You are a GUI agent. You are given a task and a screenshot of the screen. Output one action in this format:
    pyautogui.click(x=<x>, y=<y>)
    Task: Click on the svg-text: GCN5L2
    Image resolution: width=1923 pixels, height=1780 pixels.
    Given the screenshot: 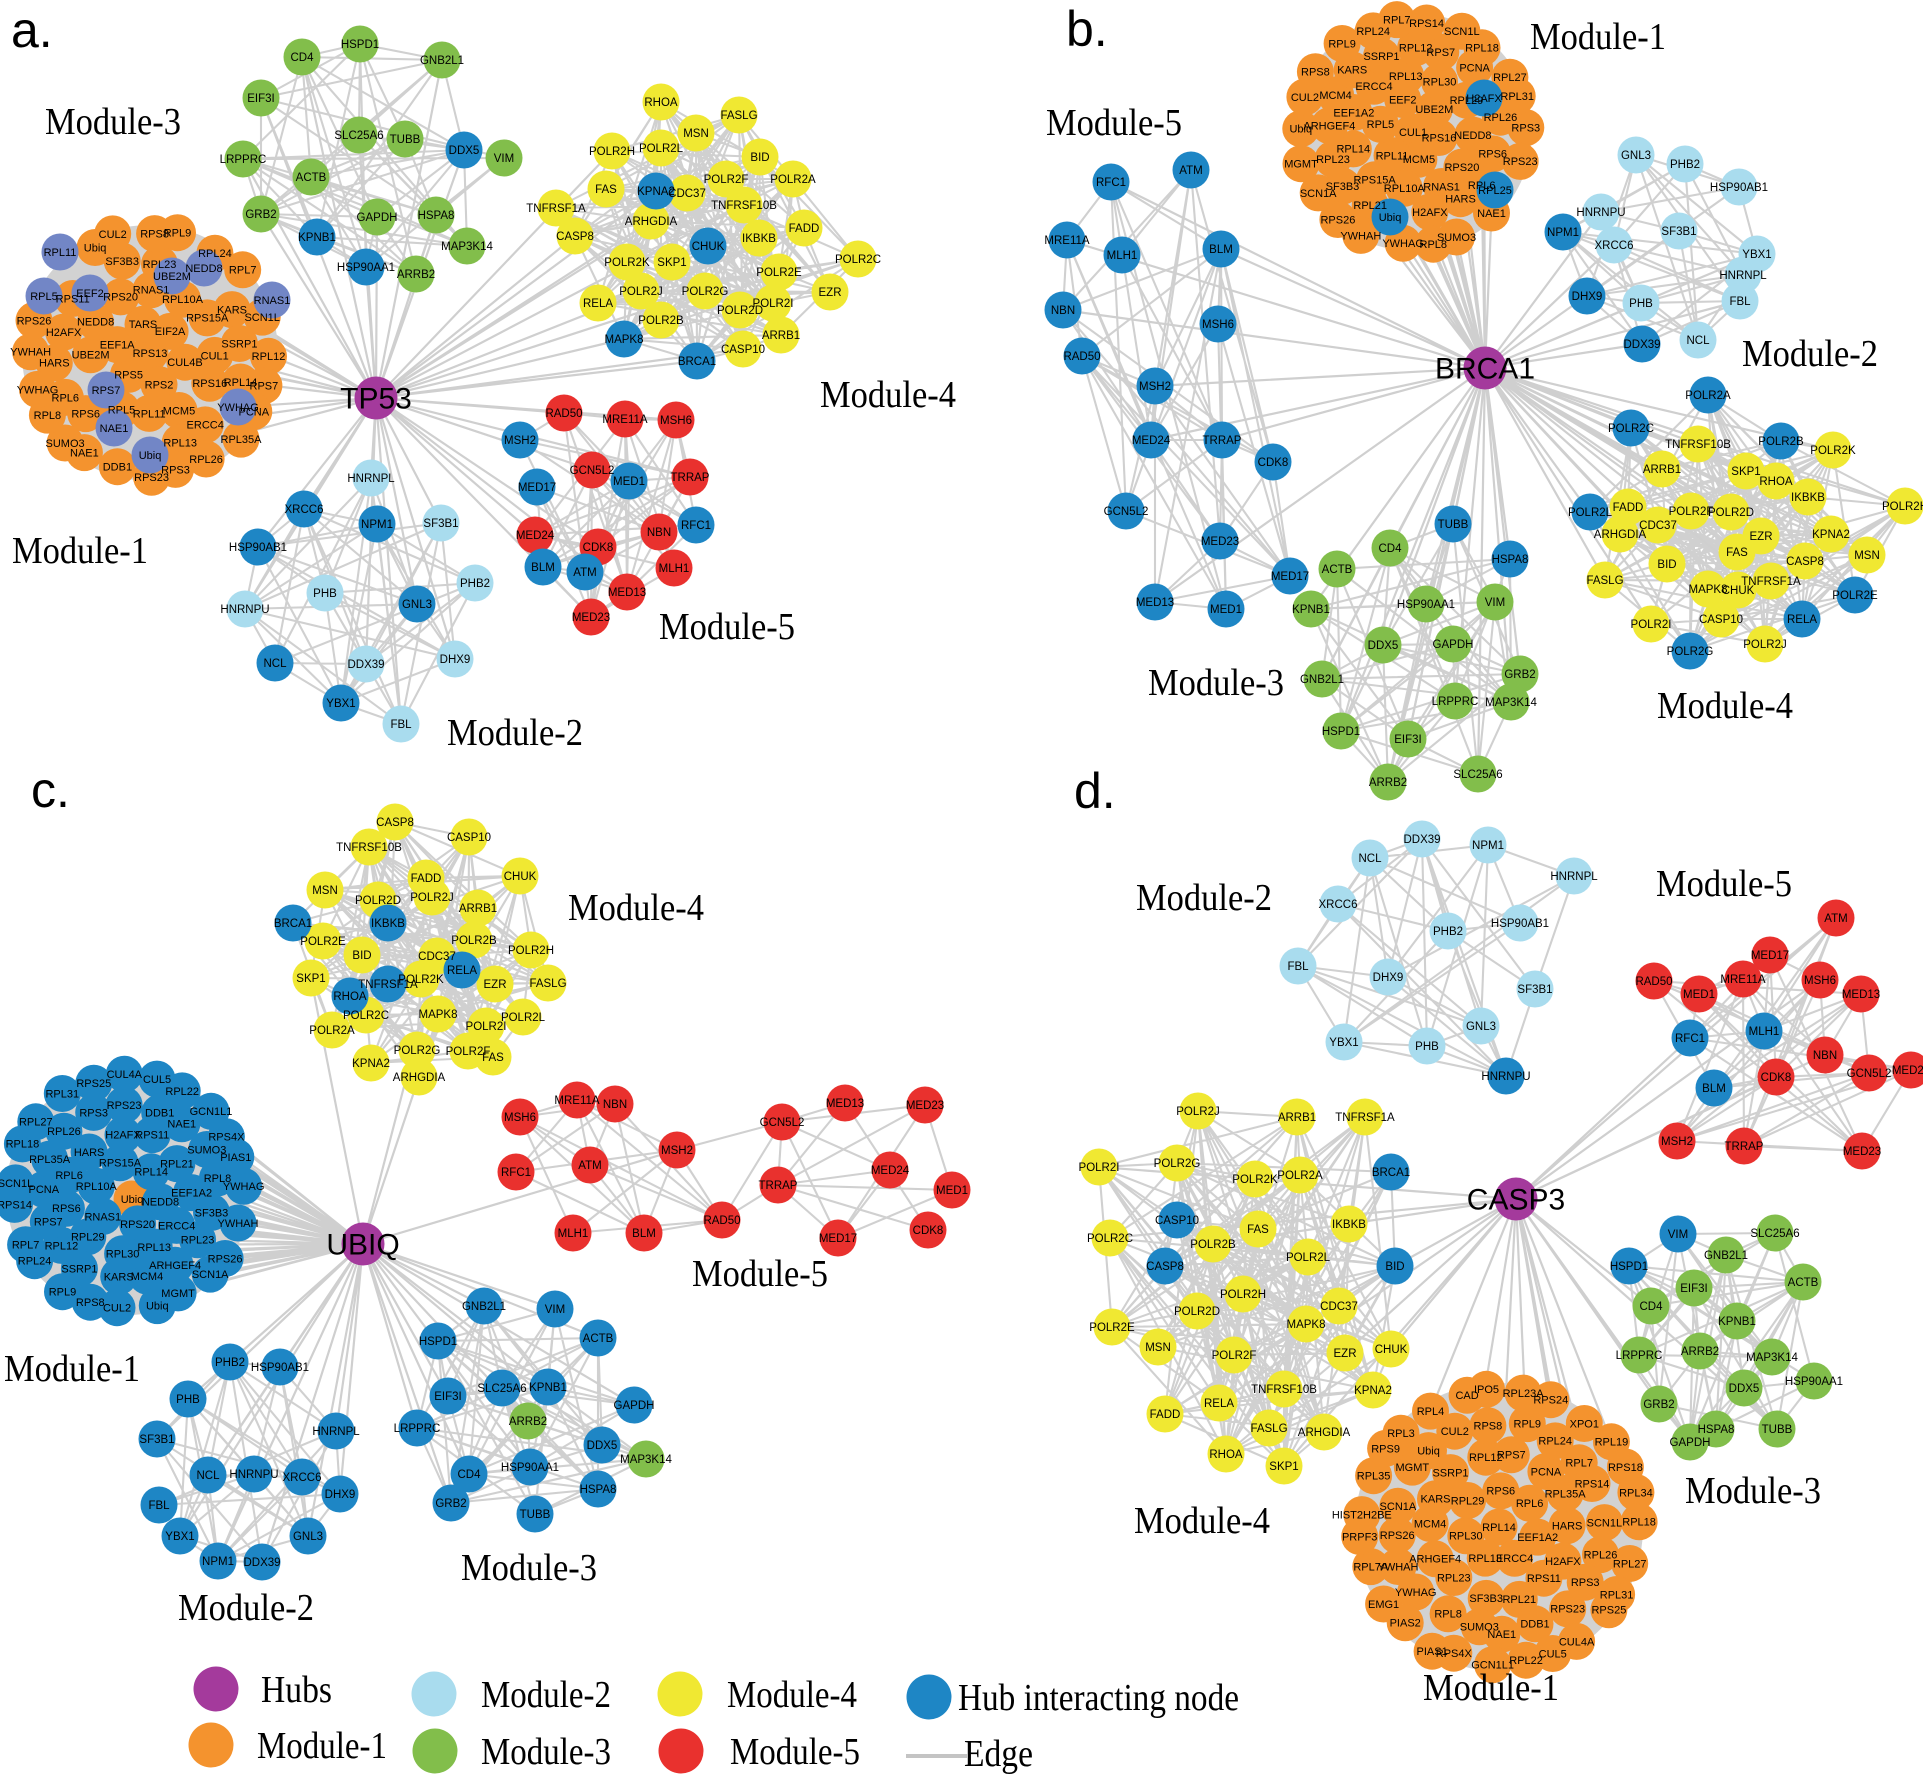 What is the action you would take?
    pyautogui.click(x=782, y=1123)
    